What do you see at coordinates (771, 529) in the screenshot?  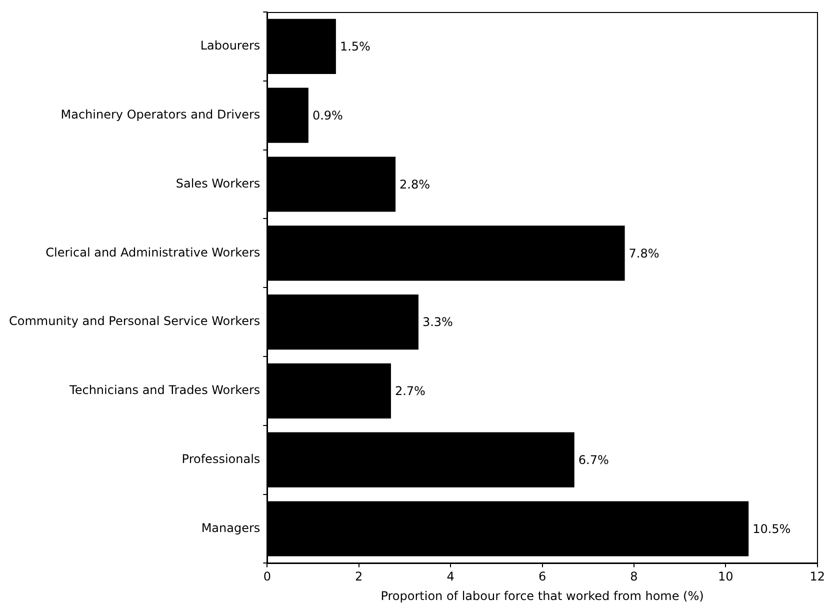 I see `data-label: 10.5%` at bounding box center [771, 529].